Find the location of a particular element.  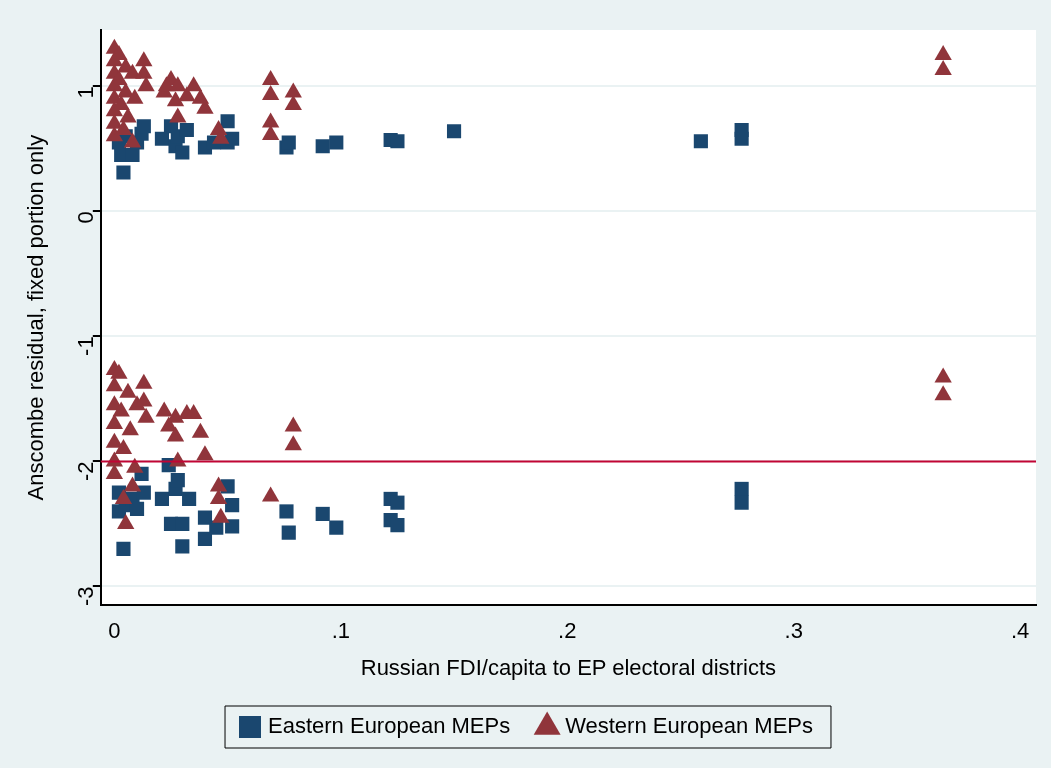

x-tick-label: .1 is located at coordinates (341, 631).